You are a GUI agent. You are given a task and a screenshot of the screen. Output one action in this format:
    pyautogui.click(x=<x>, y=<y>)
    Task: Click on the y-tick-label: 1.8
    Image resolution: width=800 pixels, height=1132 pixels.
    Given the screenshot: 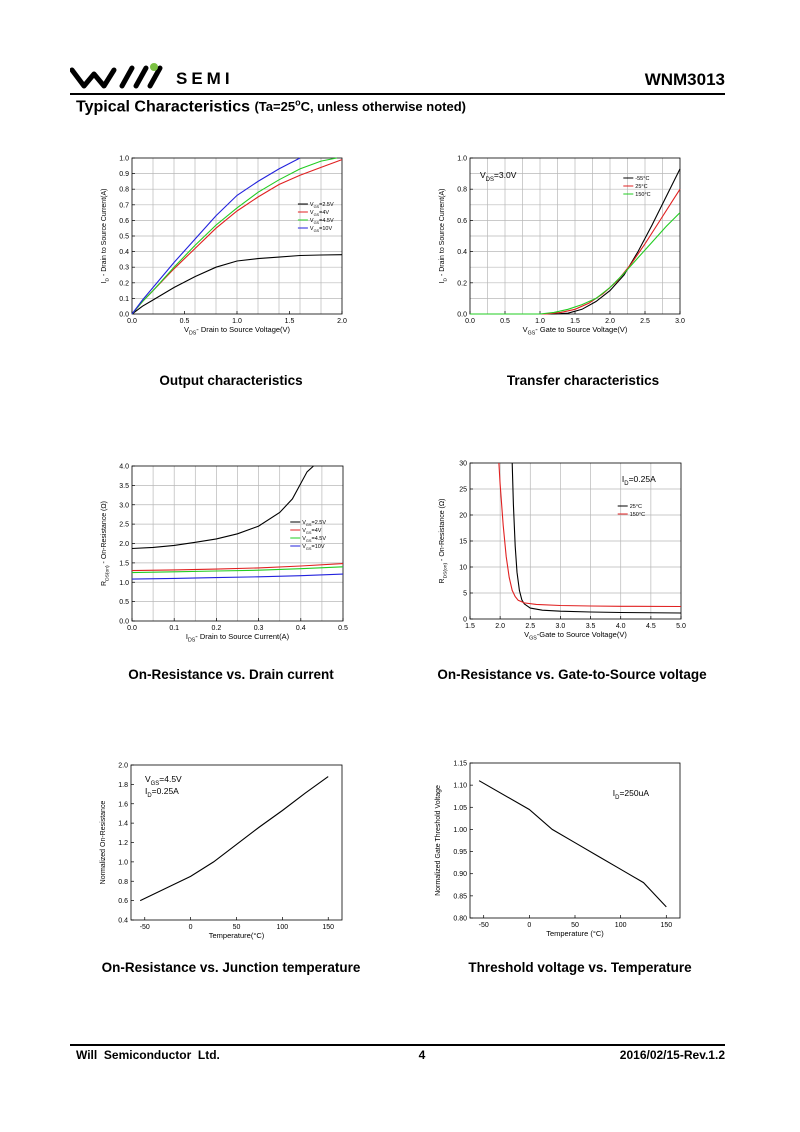 What is the action you would take?
    pyautogui.click(x=123, y=785)
    